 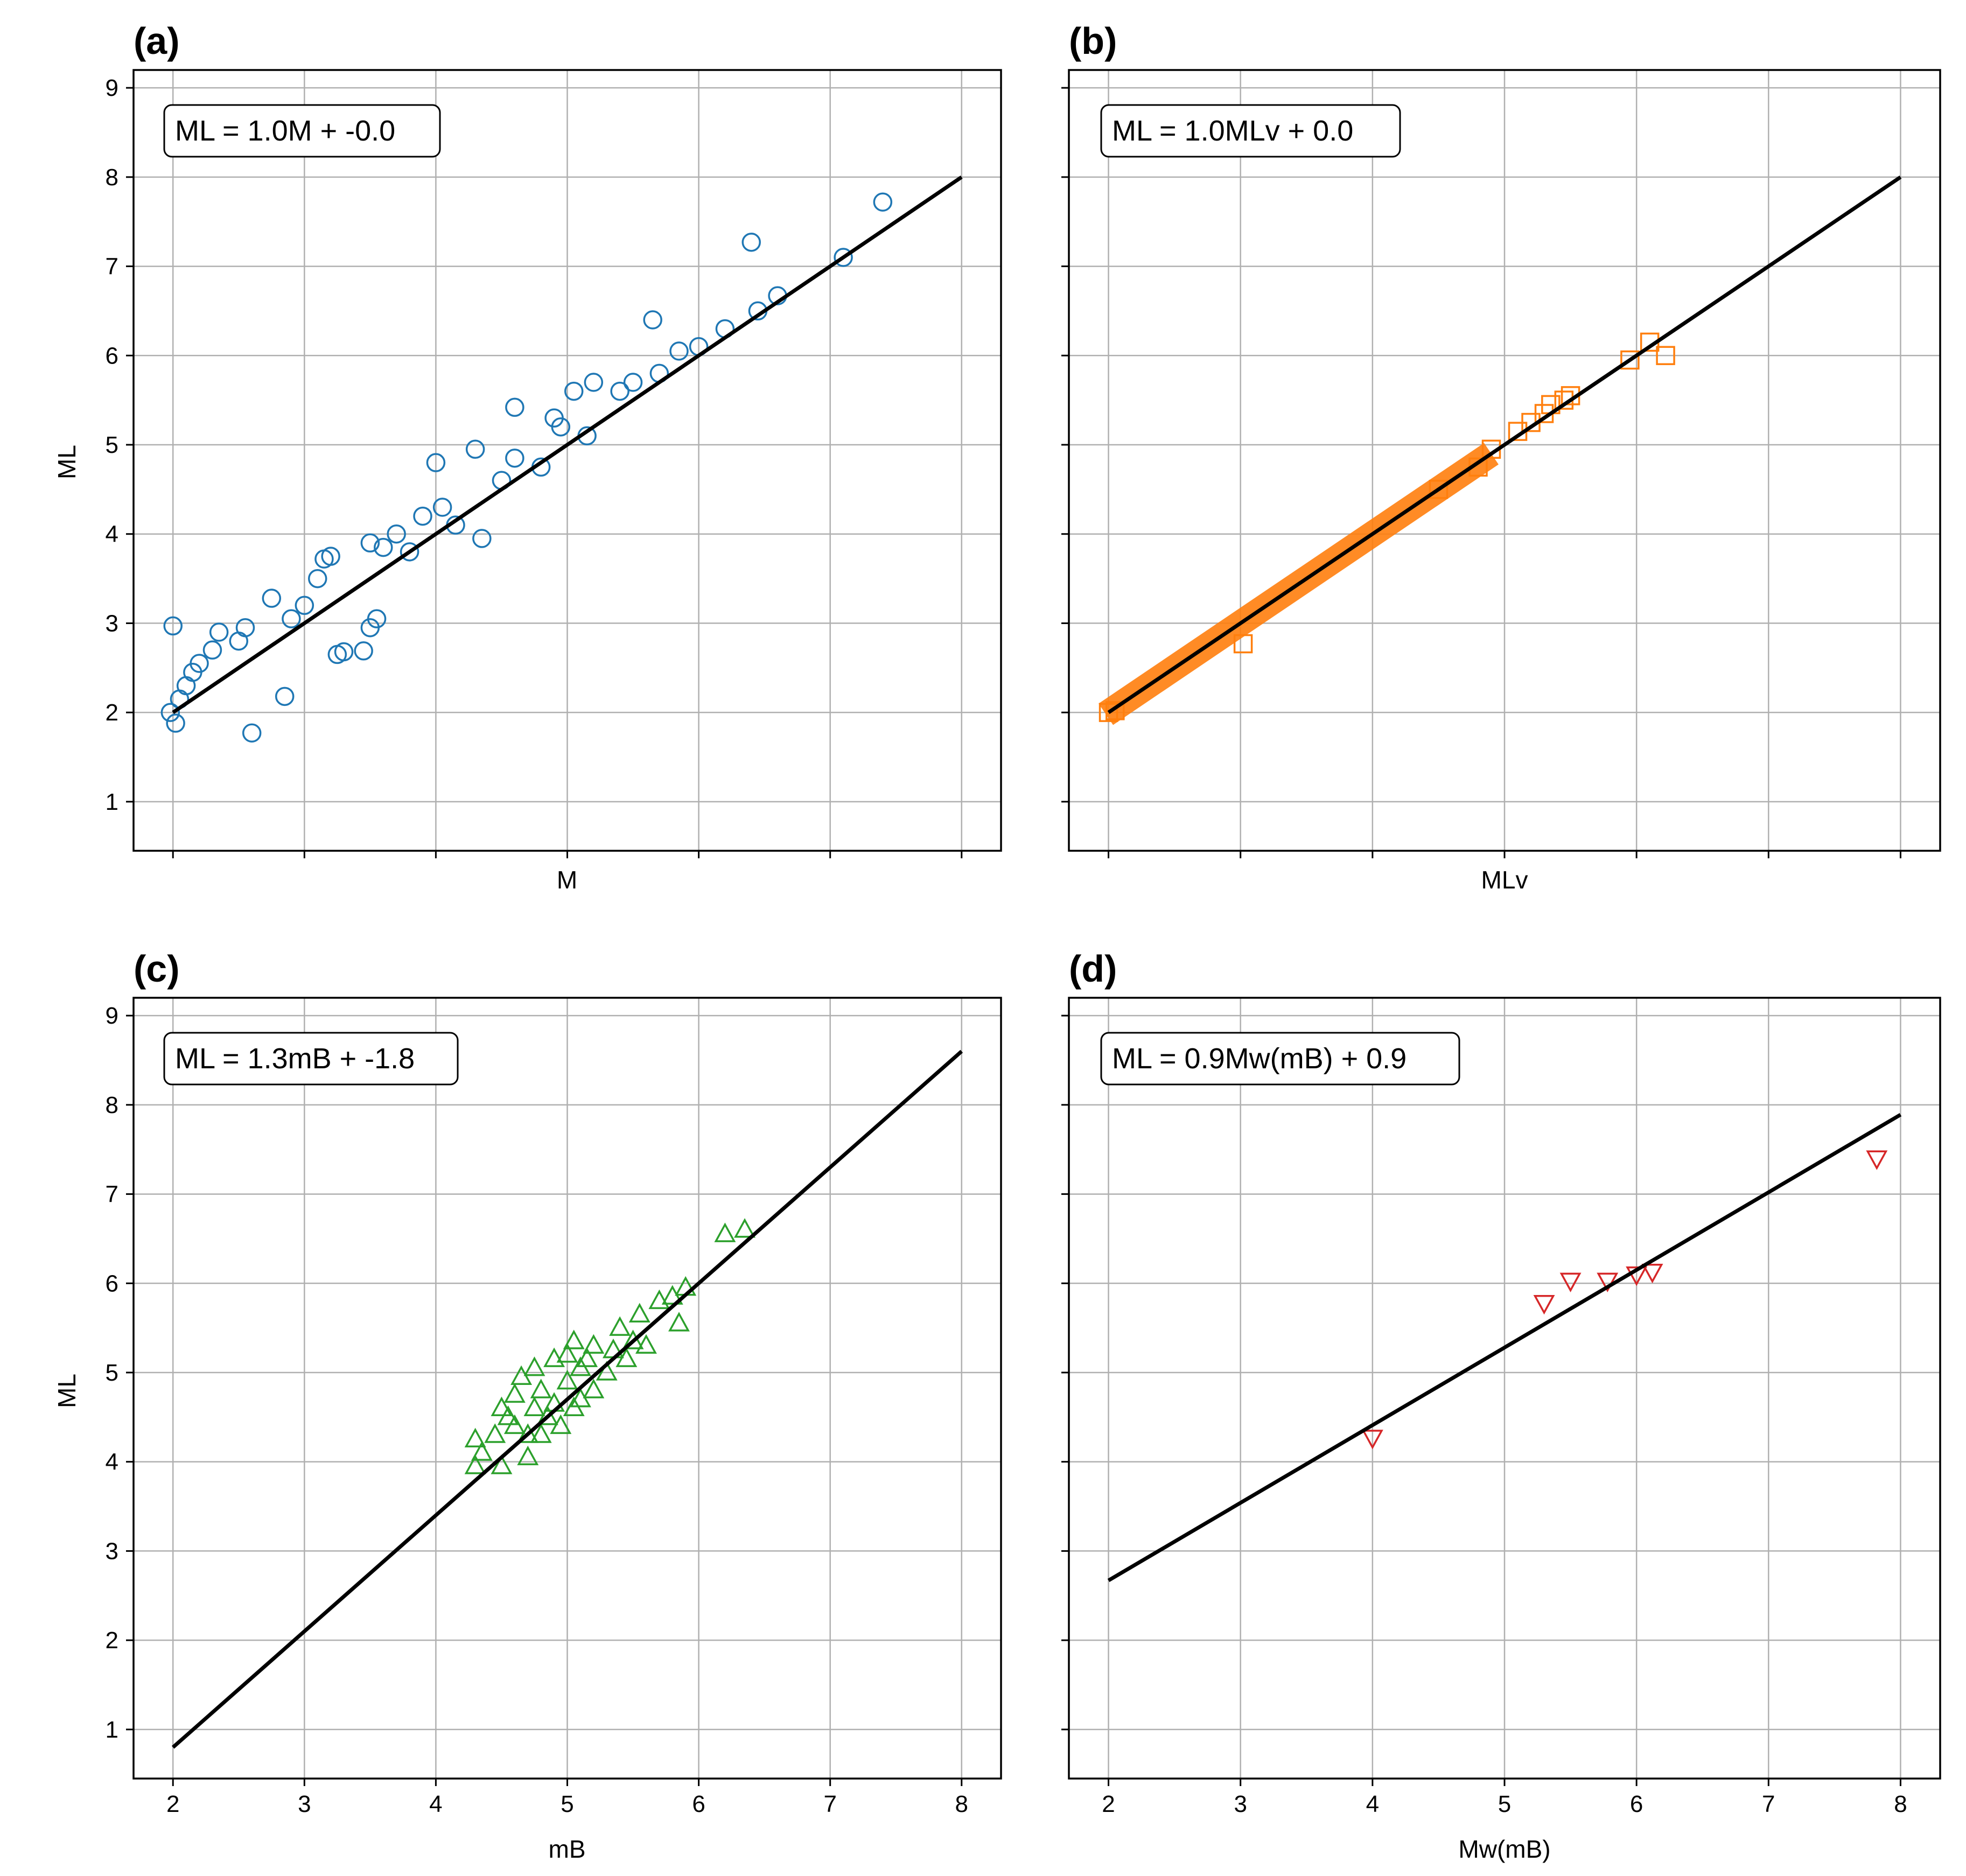 What do you see at coordinates (157, 969) in the screenshot?
I see `panel-c-letter: (c)` at bounding box center [157, 969].